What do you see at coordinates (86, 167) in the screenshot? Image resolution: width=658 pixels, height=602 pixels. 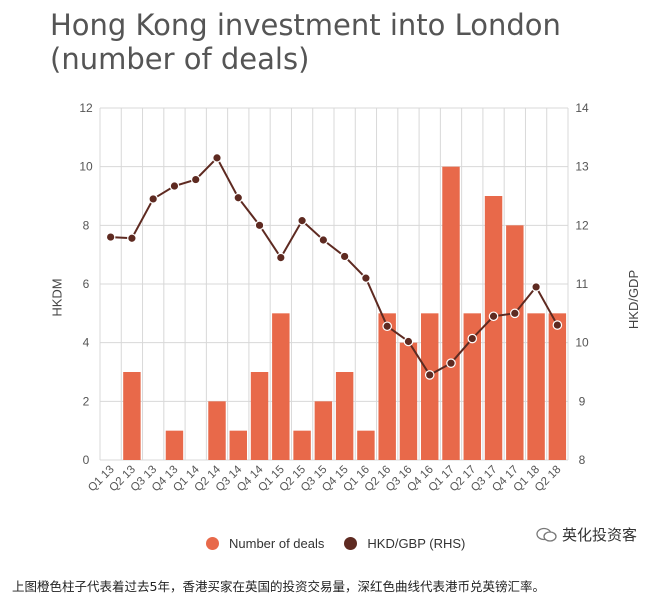 I see `y-tick-left: 10` at bounding box center [86, 167].